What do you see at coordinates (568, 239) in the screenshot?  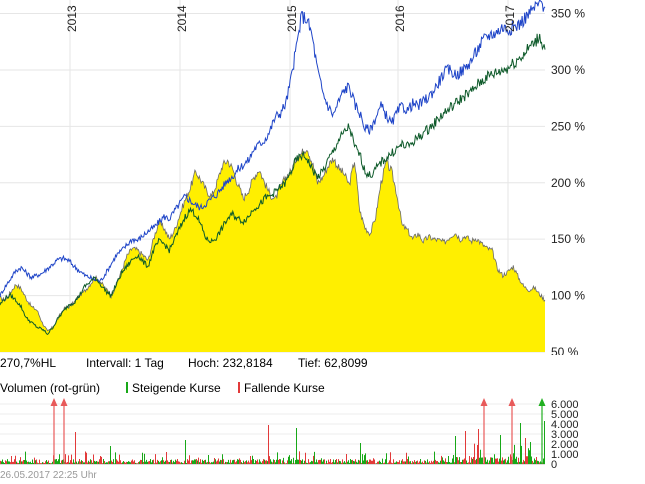 I see `y-tick-label: 150 %` at bounding box center [568, 239].